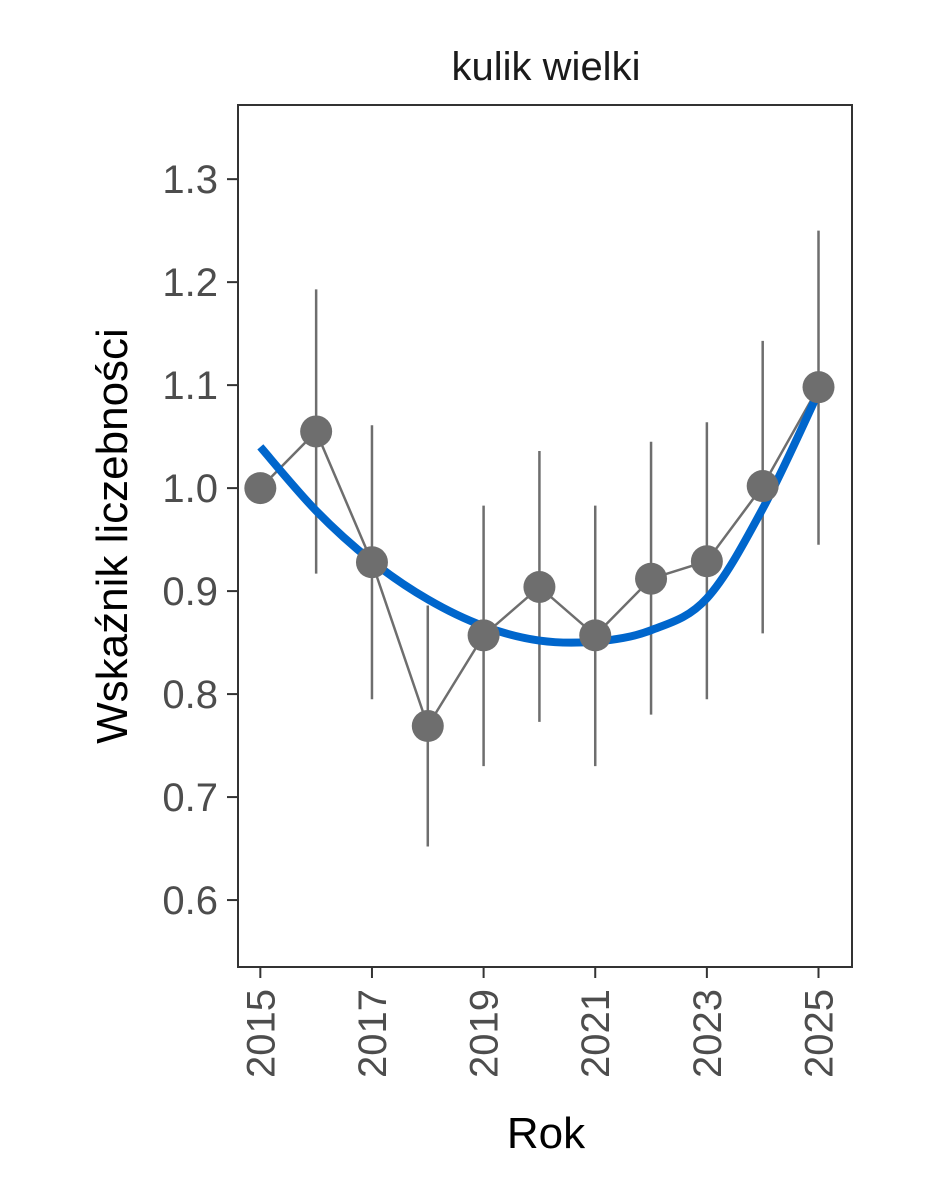  What do you see at coordinates (190, 592) in the screenshot?
I see `y-tick-label: 0.9` at bounding box center [190, 592].